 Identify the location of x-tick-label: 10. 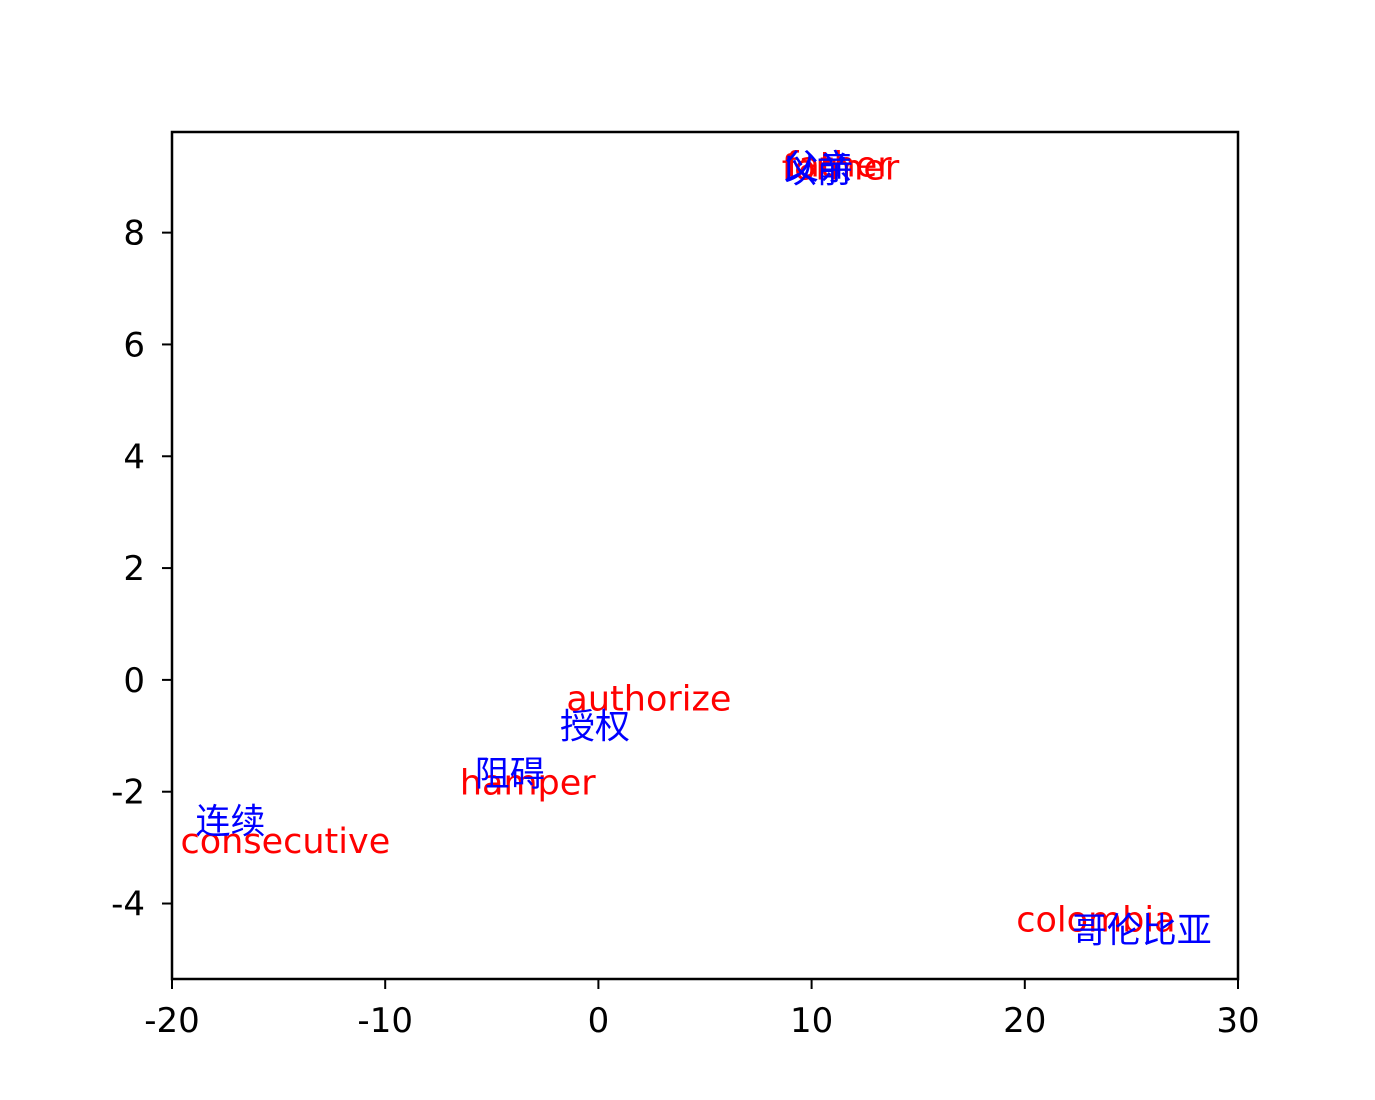
(811, 1021).